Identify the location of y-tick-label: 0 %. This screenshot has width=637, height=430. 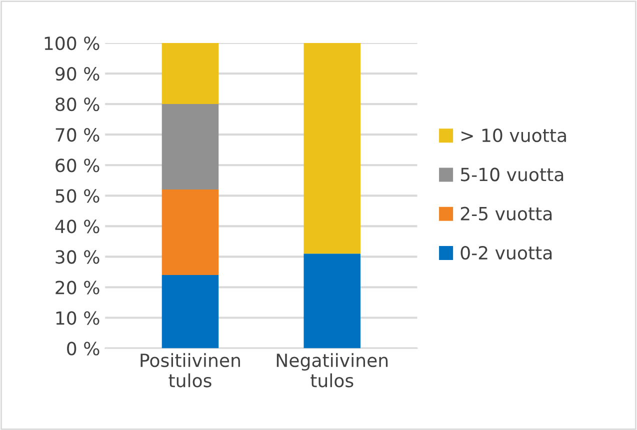
(83, 349).